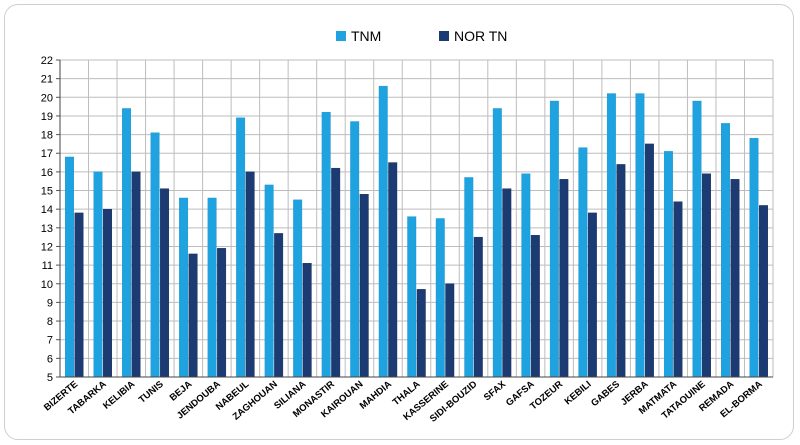  What do you see at coordinates (554, 239) in the screenshot?
I see `bar-tnm-tozeur` at bounding box center [554, 239].